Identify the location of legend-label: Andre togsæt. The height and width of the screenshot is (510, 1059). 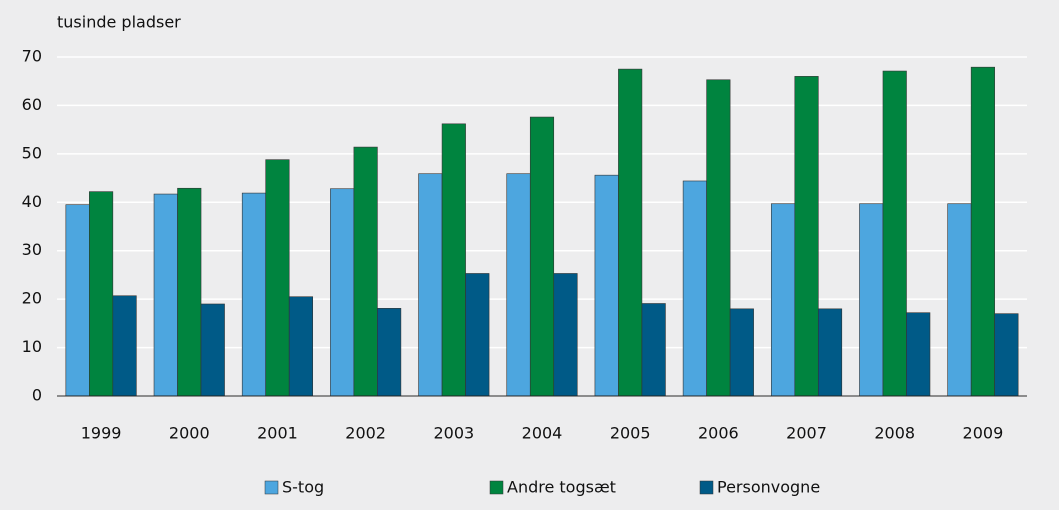
(561, 487).